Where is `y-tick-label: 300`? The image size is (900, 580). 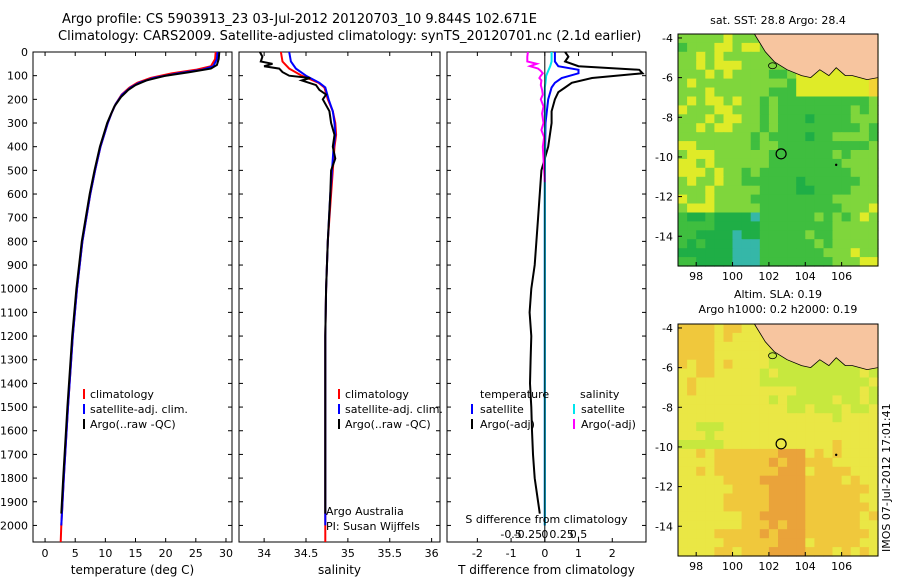
y-tick-label: 300 is located at coordinates (17, 123).